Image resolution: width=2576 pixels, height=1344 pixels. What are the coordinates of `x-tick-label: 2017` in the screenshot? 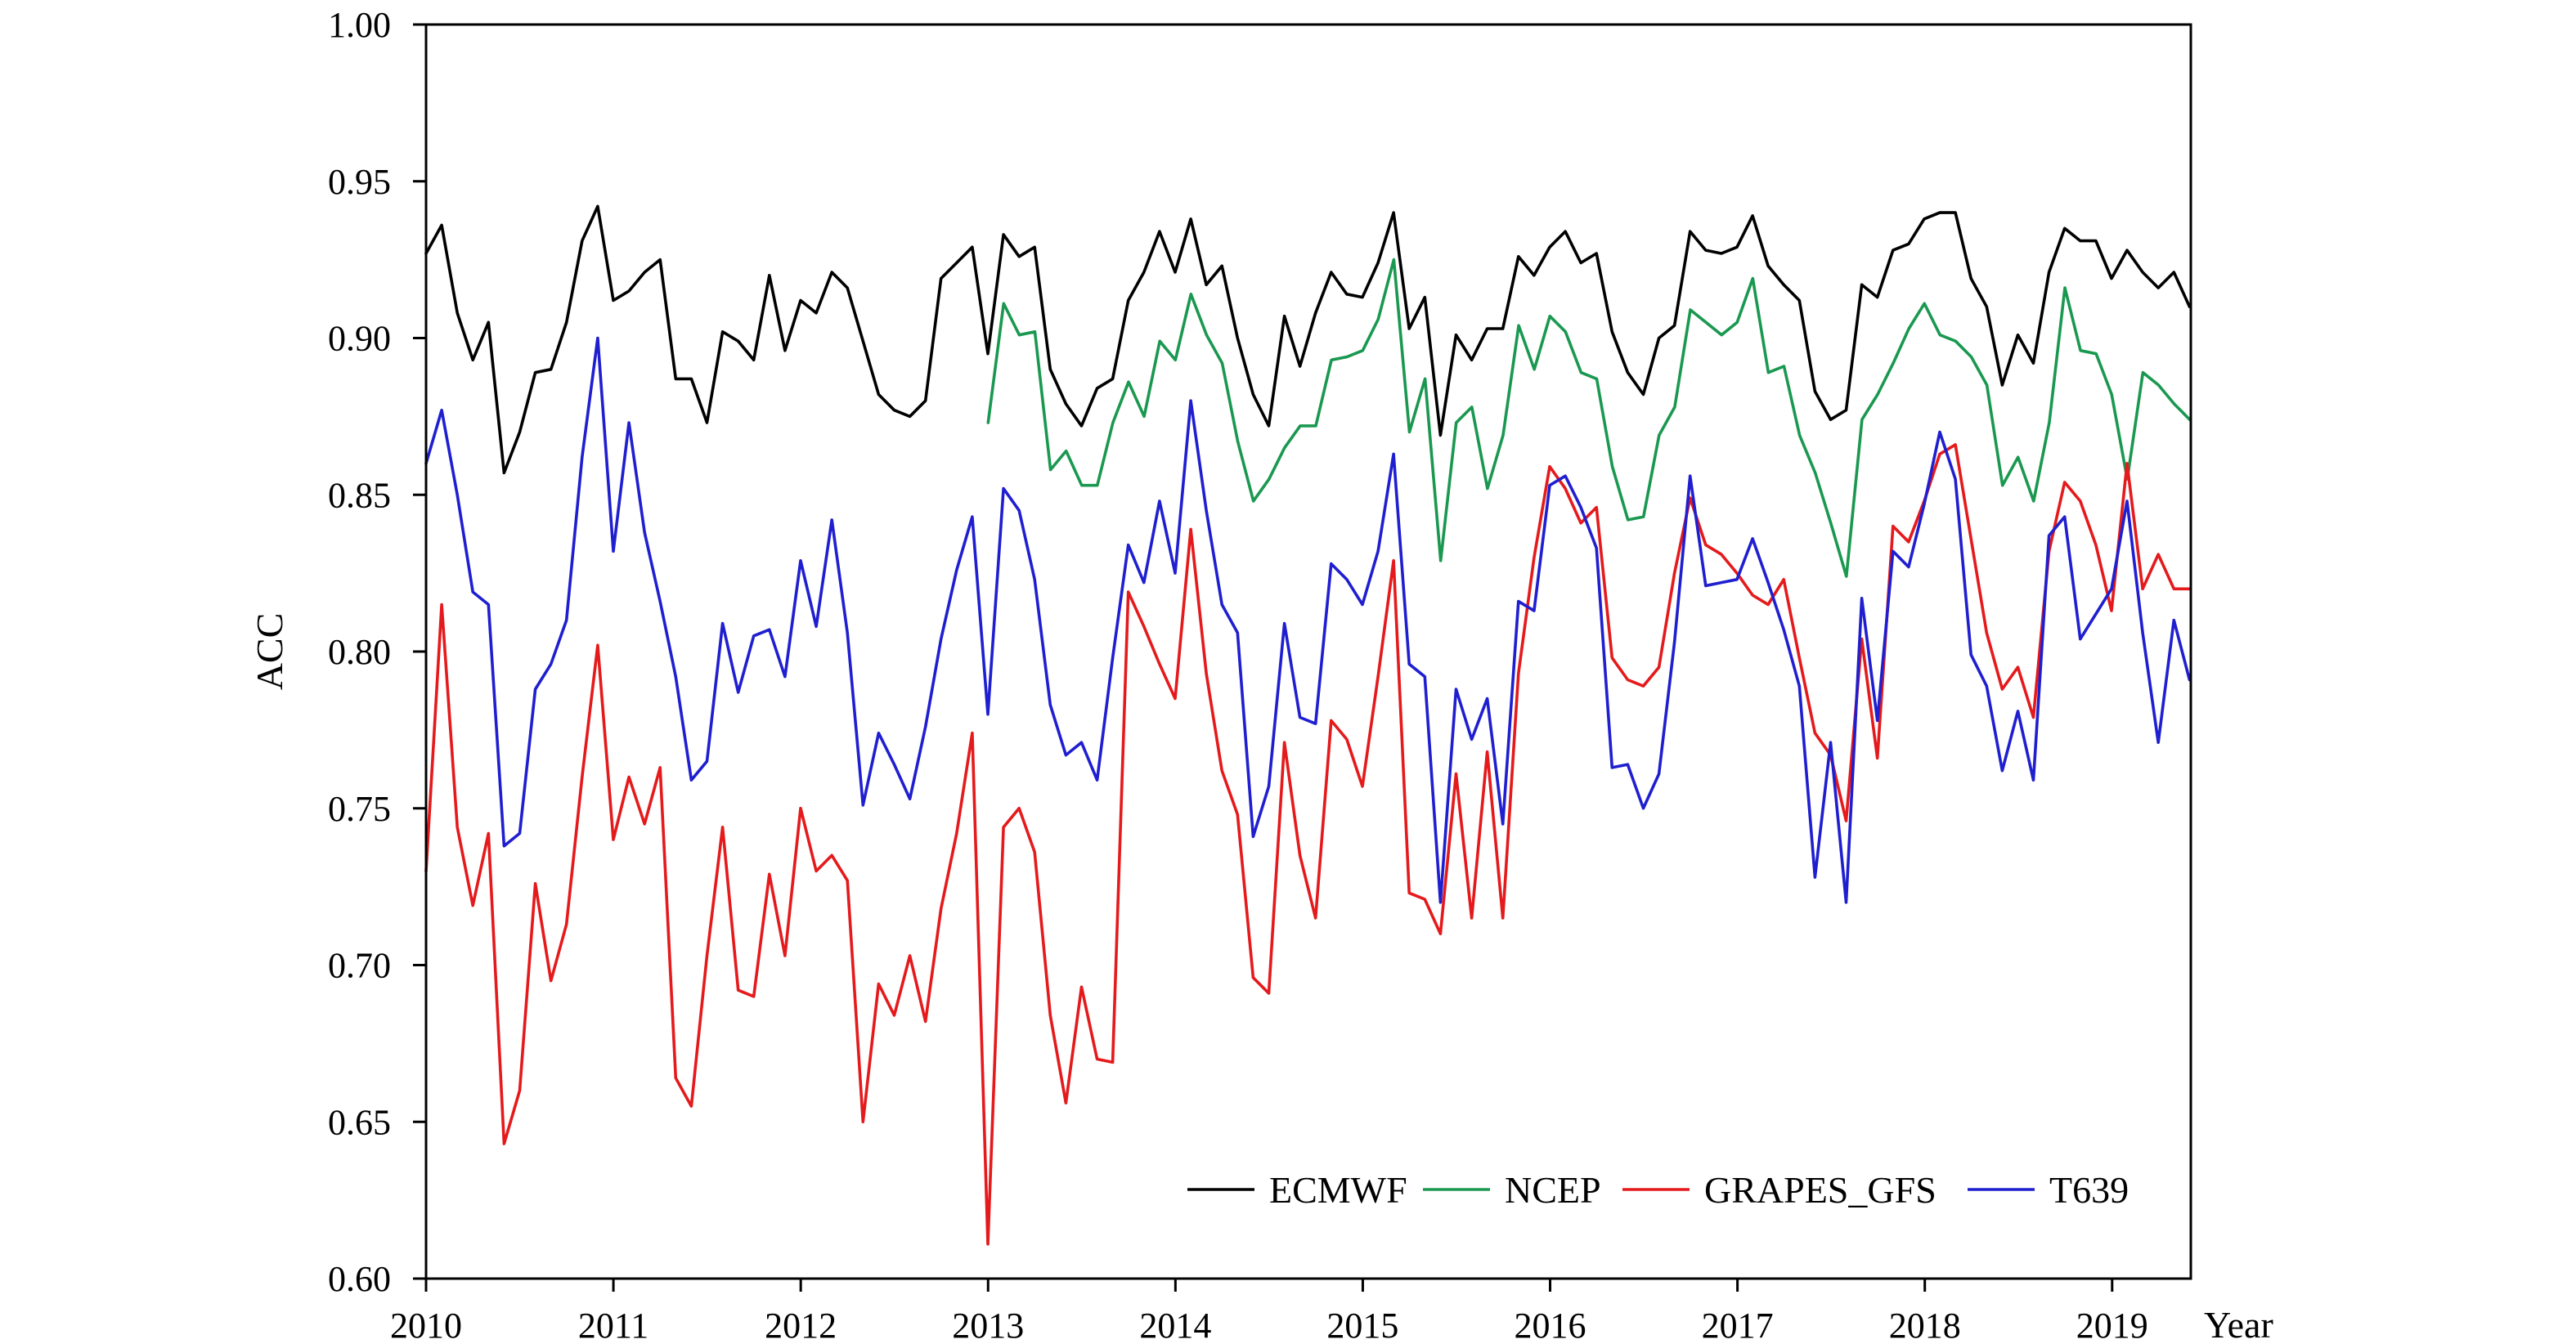 It's located at (1738, 1325).